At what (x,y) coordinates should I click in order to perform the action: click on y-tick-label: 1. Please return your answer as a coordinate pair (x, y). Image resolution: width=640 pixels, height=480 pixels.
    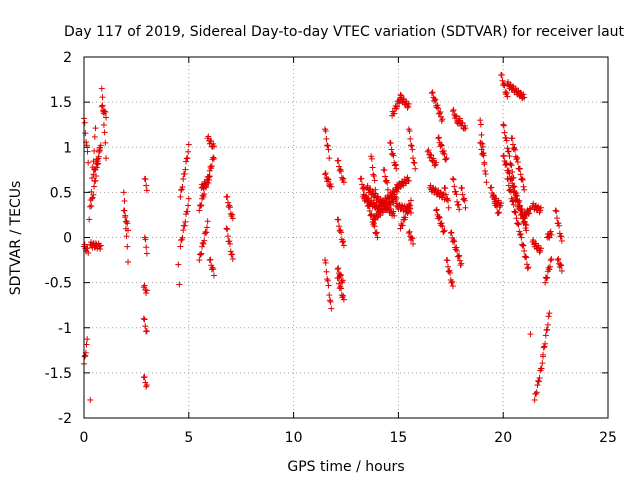
    Looking at the image, I should click on (67, 148).